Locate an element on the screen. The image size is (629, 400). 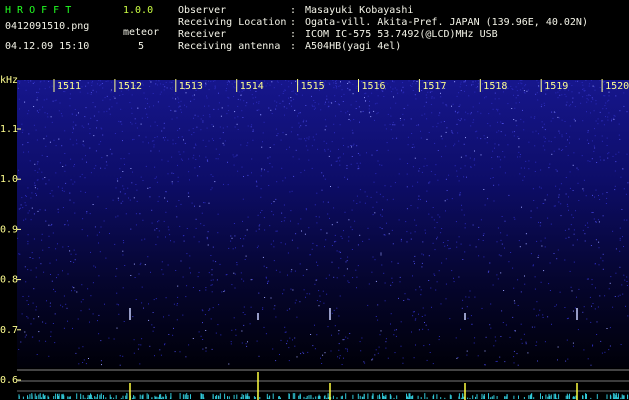
time-tick-label: 1517 is located at coordinates (434, 86).